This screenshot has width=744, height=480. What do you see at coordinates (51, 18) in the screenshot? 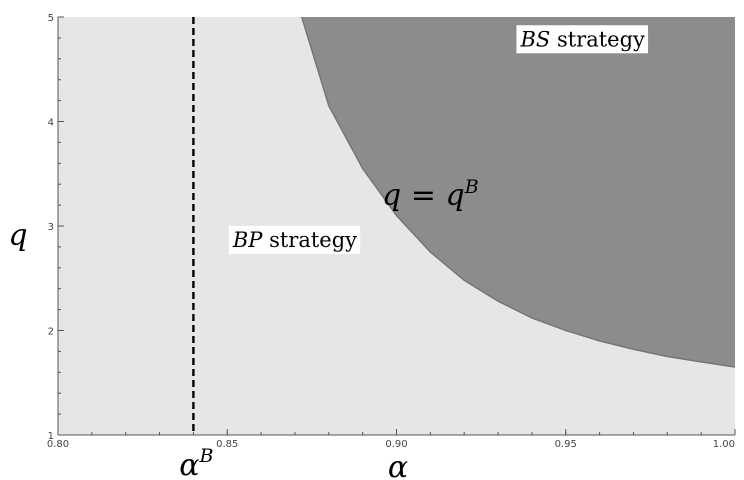
I see `y-tick-label: 5` at bounding box center [51, 18].